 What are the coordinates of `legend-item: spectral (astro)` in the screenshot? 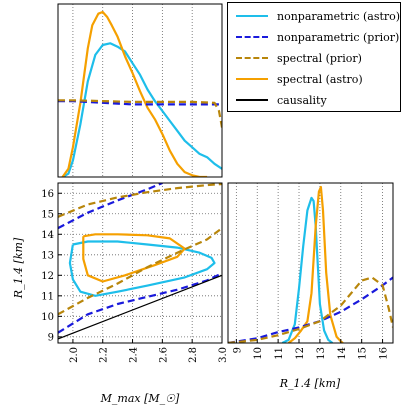 It's located at (299, 79).